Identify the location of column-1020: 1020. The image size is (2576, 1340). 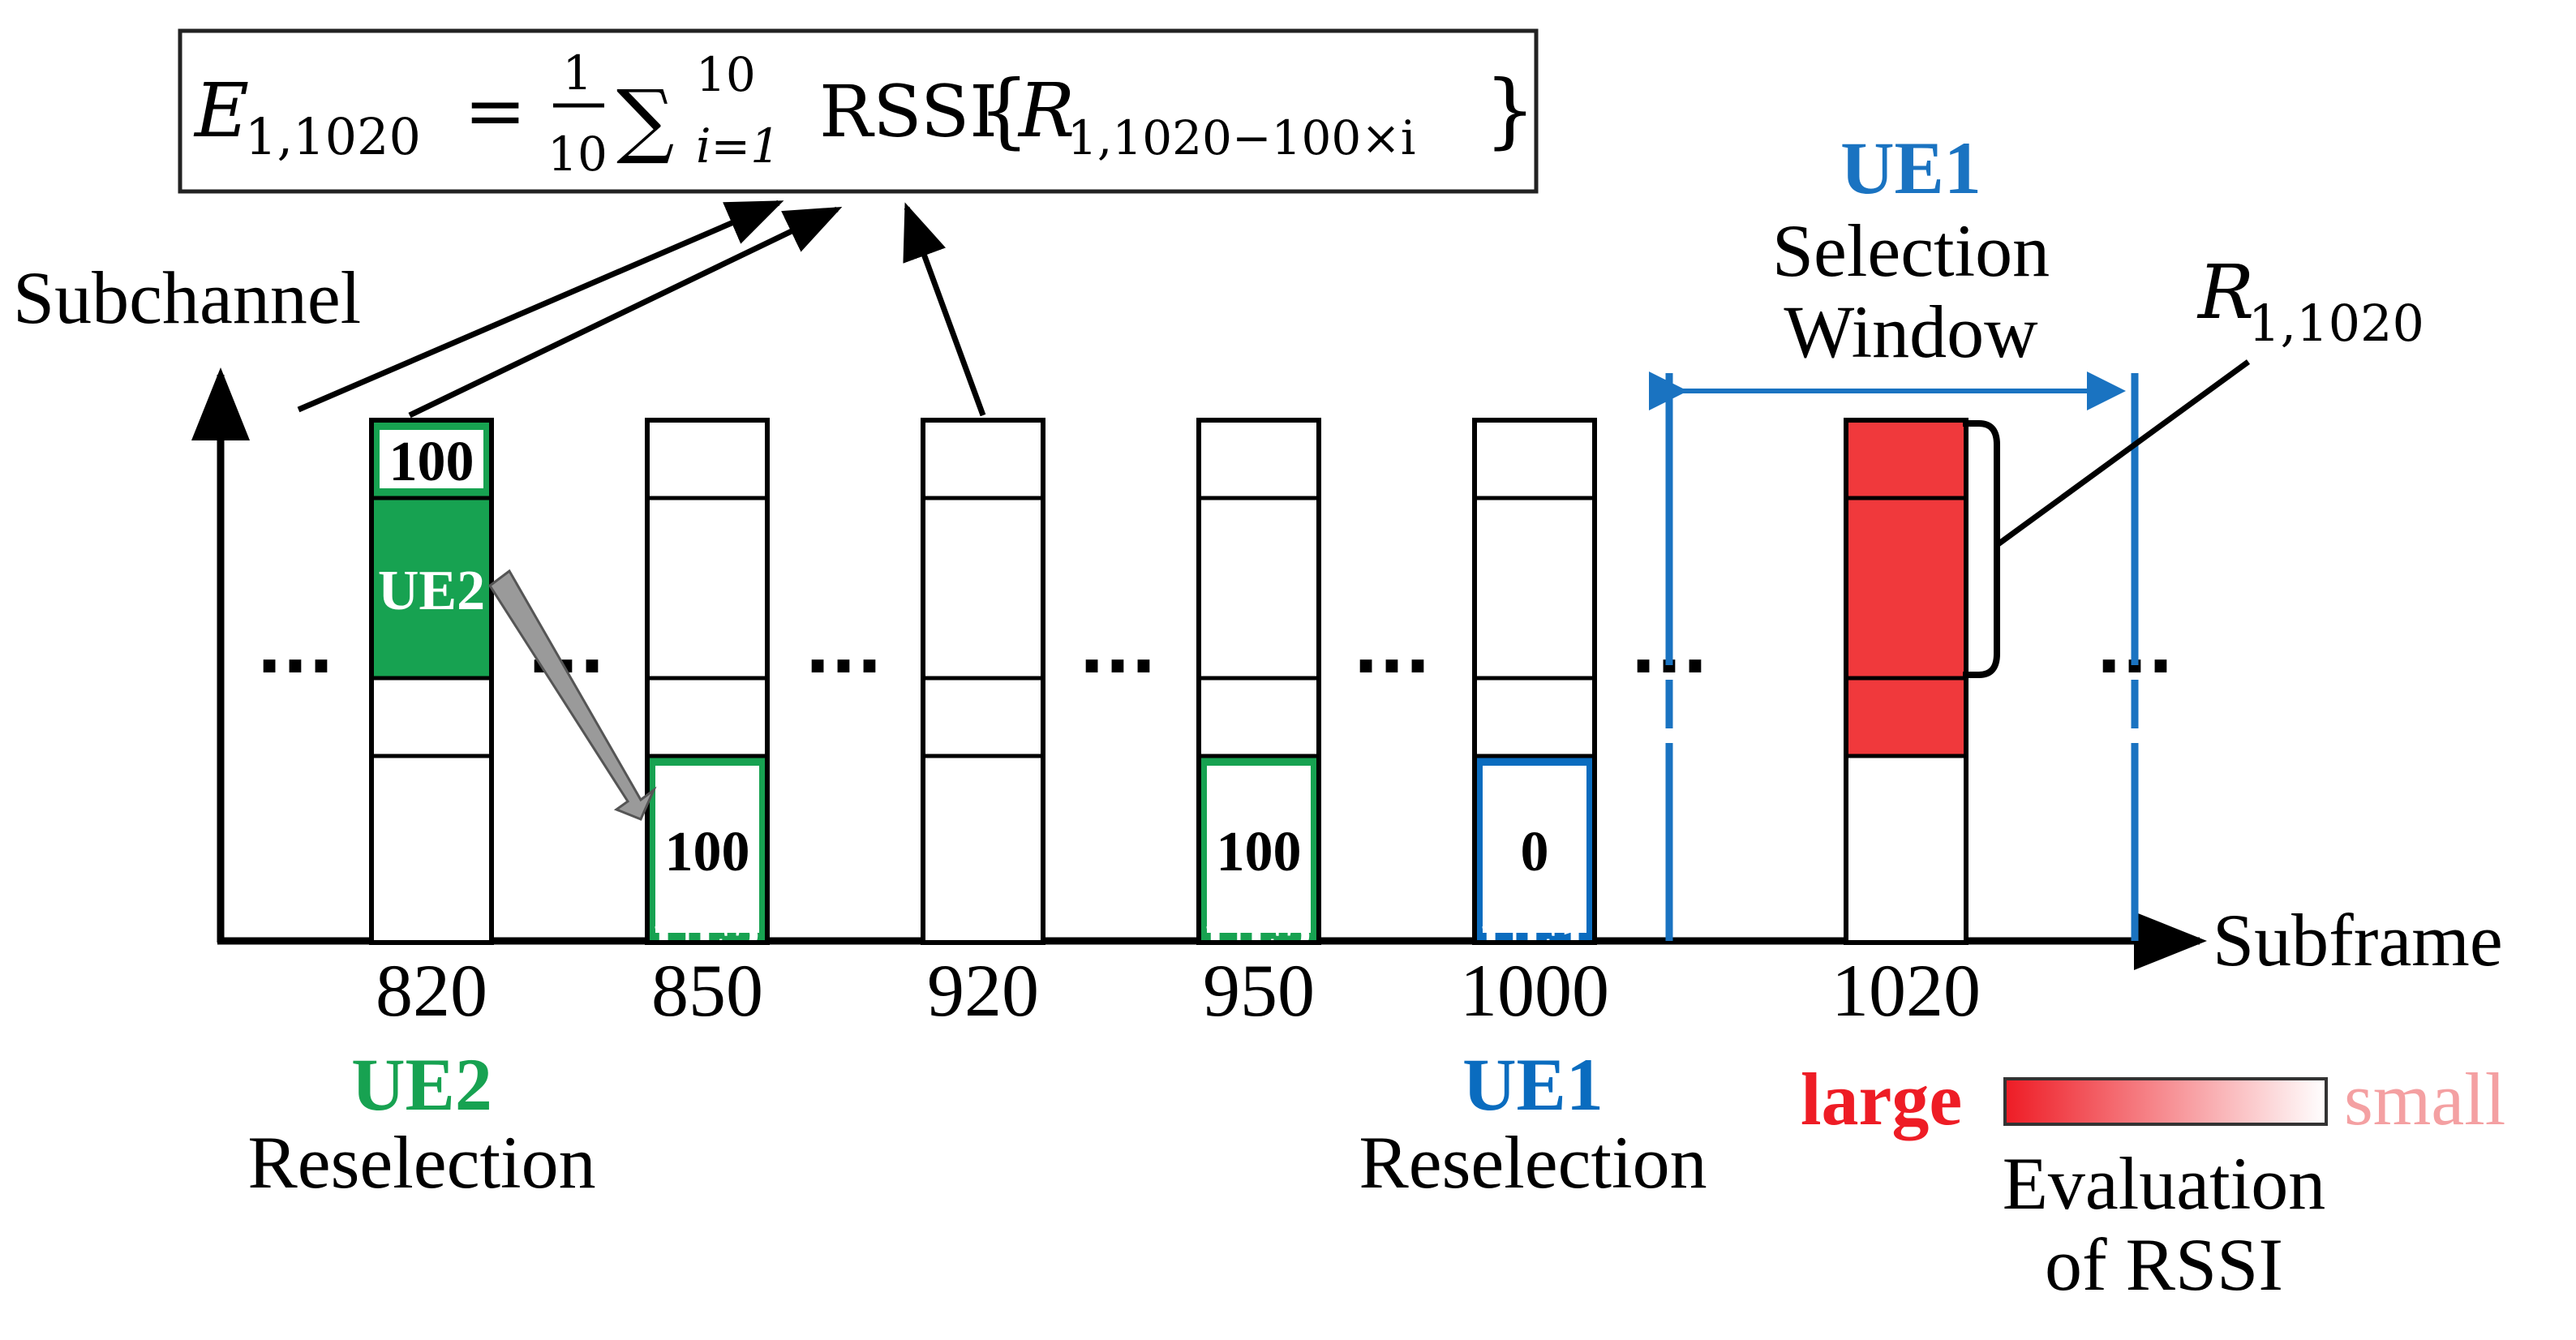
(1906, 725).